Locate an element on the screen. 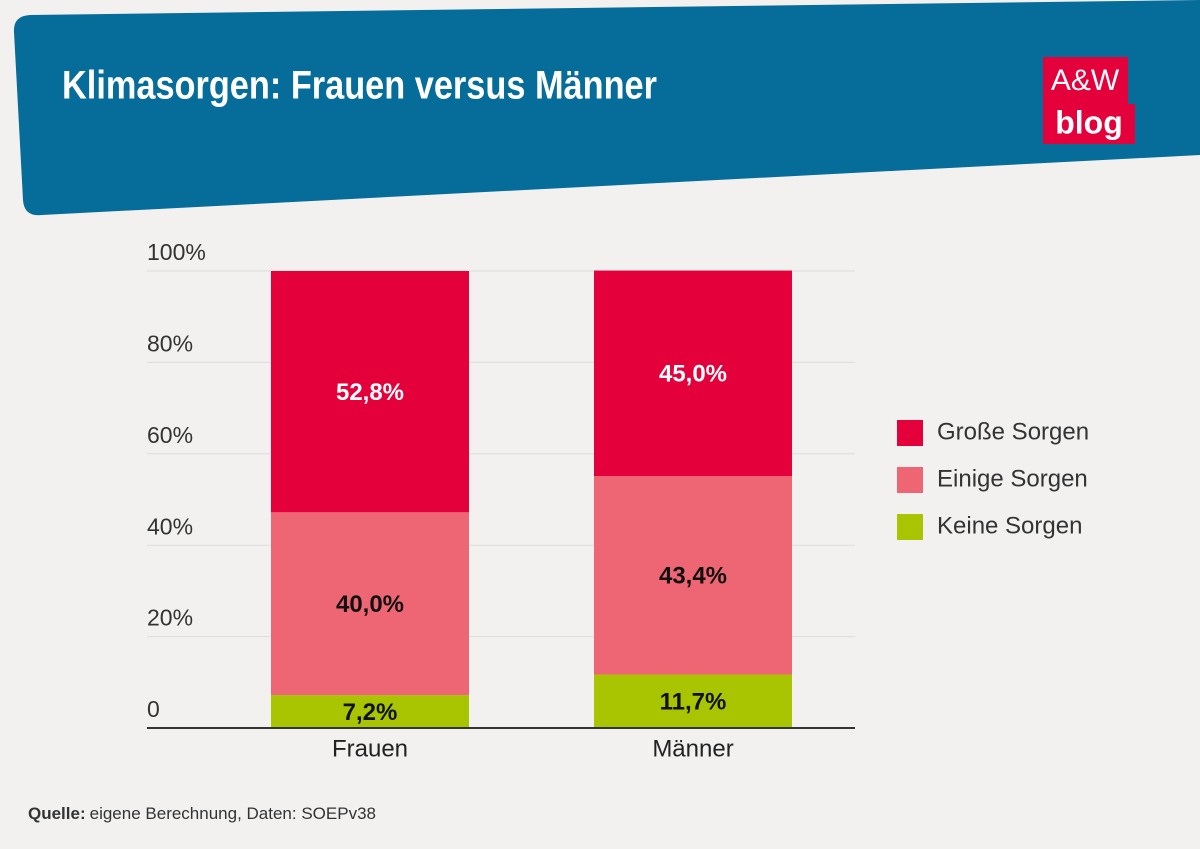 Image resolution: width=1200 pixels, height=849 pixels. source: Quelle: eigene Berechnung, Daten: SOEPv38 is located at coordinates (202, 813).